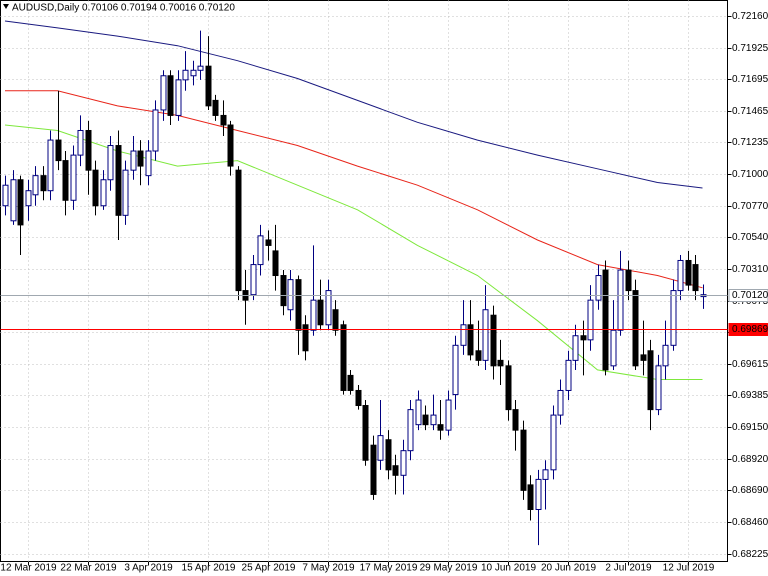 The height and width of the screenshot is (576, 768). Describe the element at coordinates (449, 568) in the screenshot. I see `x-tick-label: 29 May 2019` at that location.